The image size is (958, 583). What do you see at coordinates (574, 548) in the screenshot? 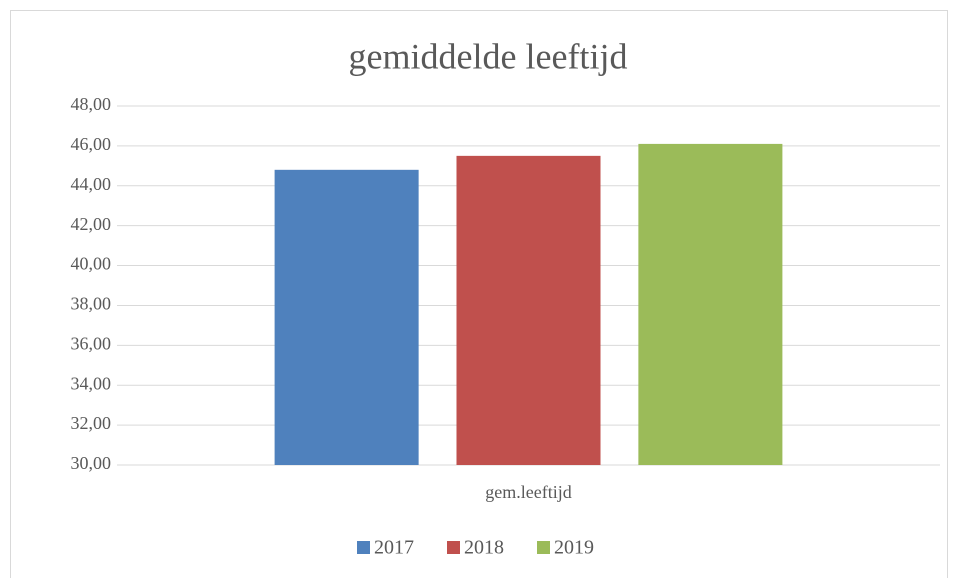
I see `legend-label: 2019` at bounding box center [574, 548].